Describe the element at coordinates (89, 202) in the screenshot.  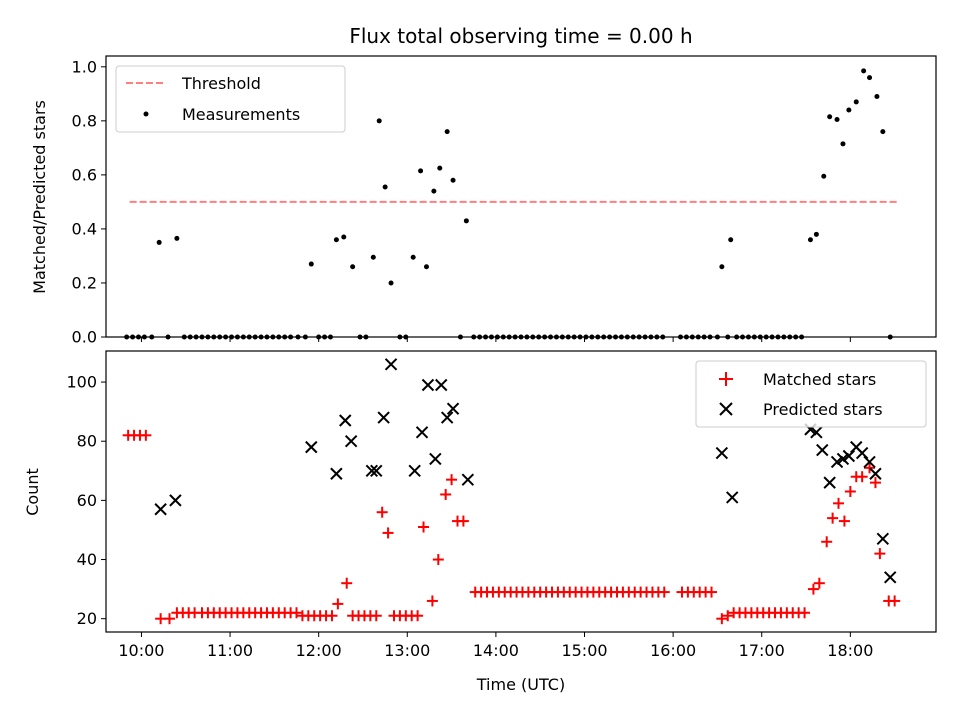
I see `top-y-ticks: 0.0 0.2 0.4 0.6 0.8 1.0` at that location.